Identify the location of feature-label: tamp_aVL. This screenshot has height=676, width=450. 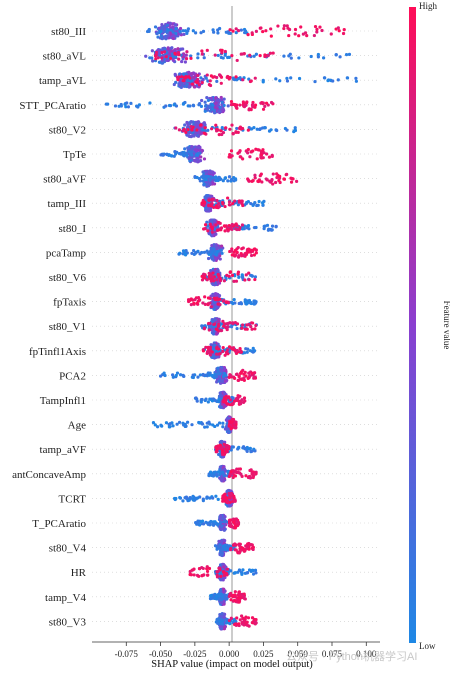
(62, 81).